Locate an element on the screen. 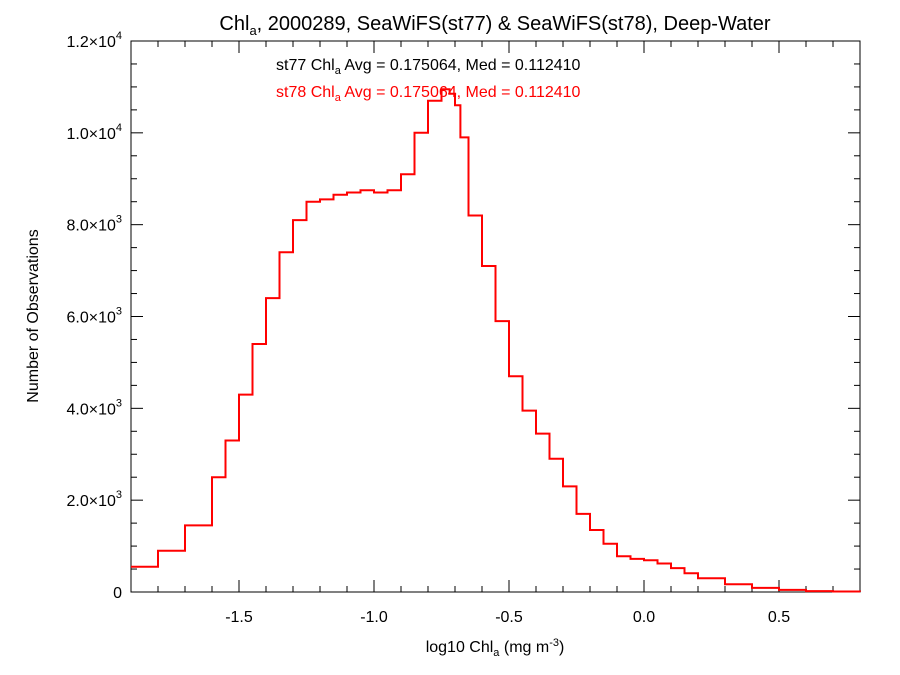  x-tick-labels: -1.5 -1.0 -0.5 0.0 0.5 is located at coordinates (507, 617).